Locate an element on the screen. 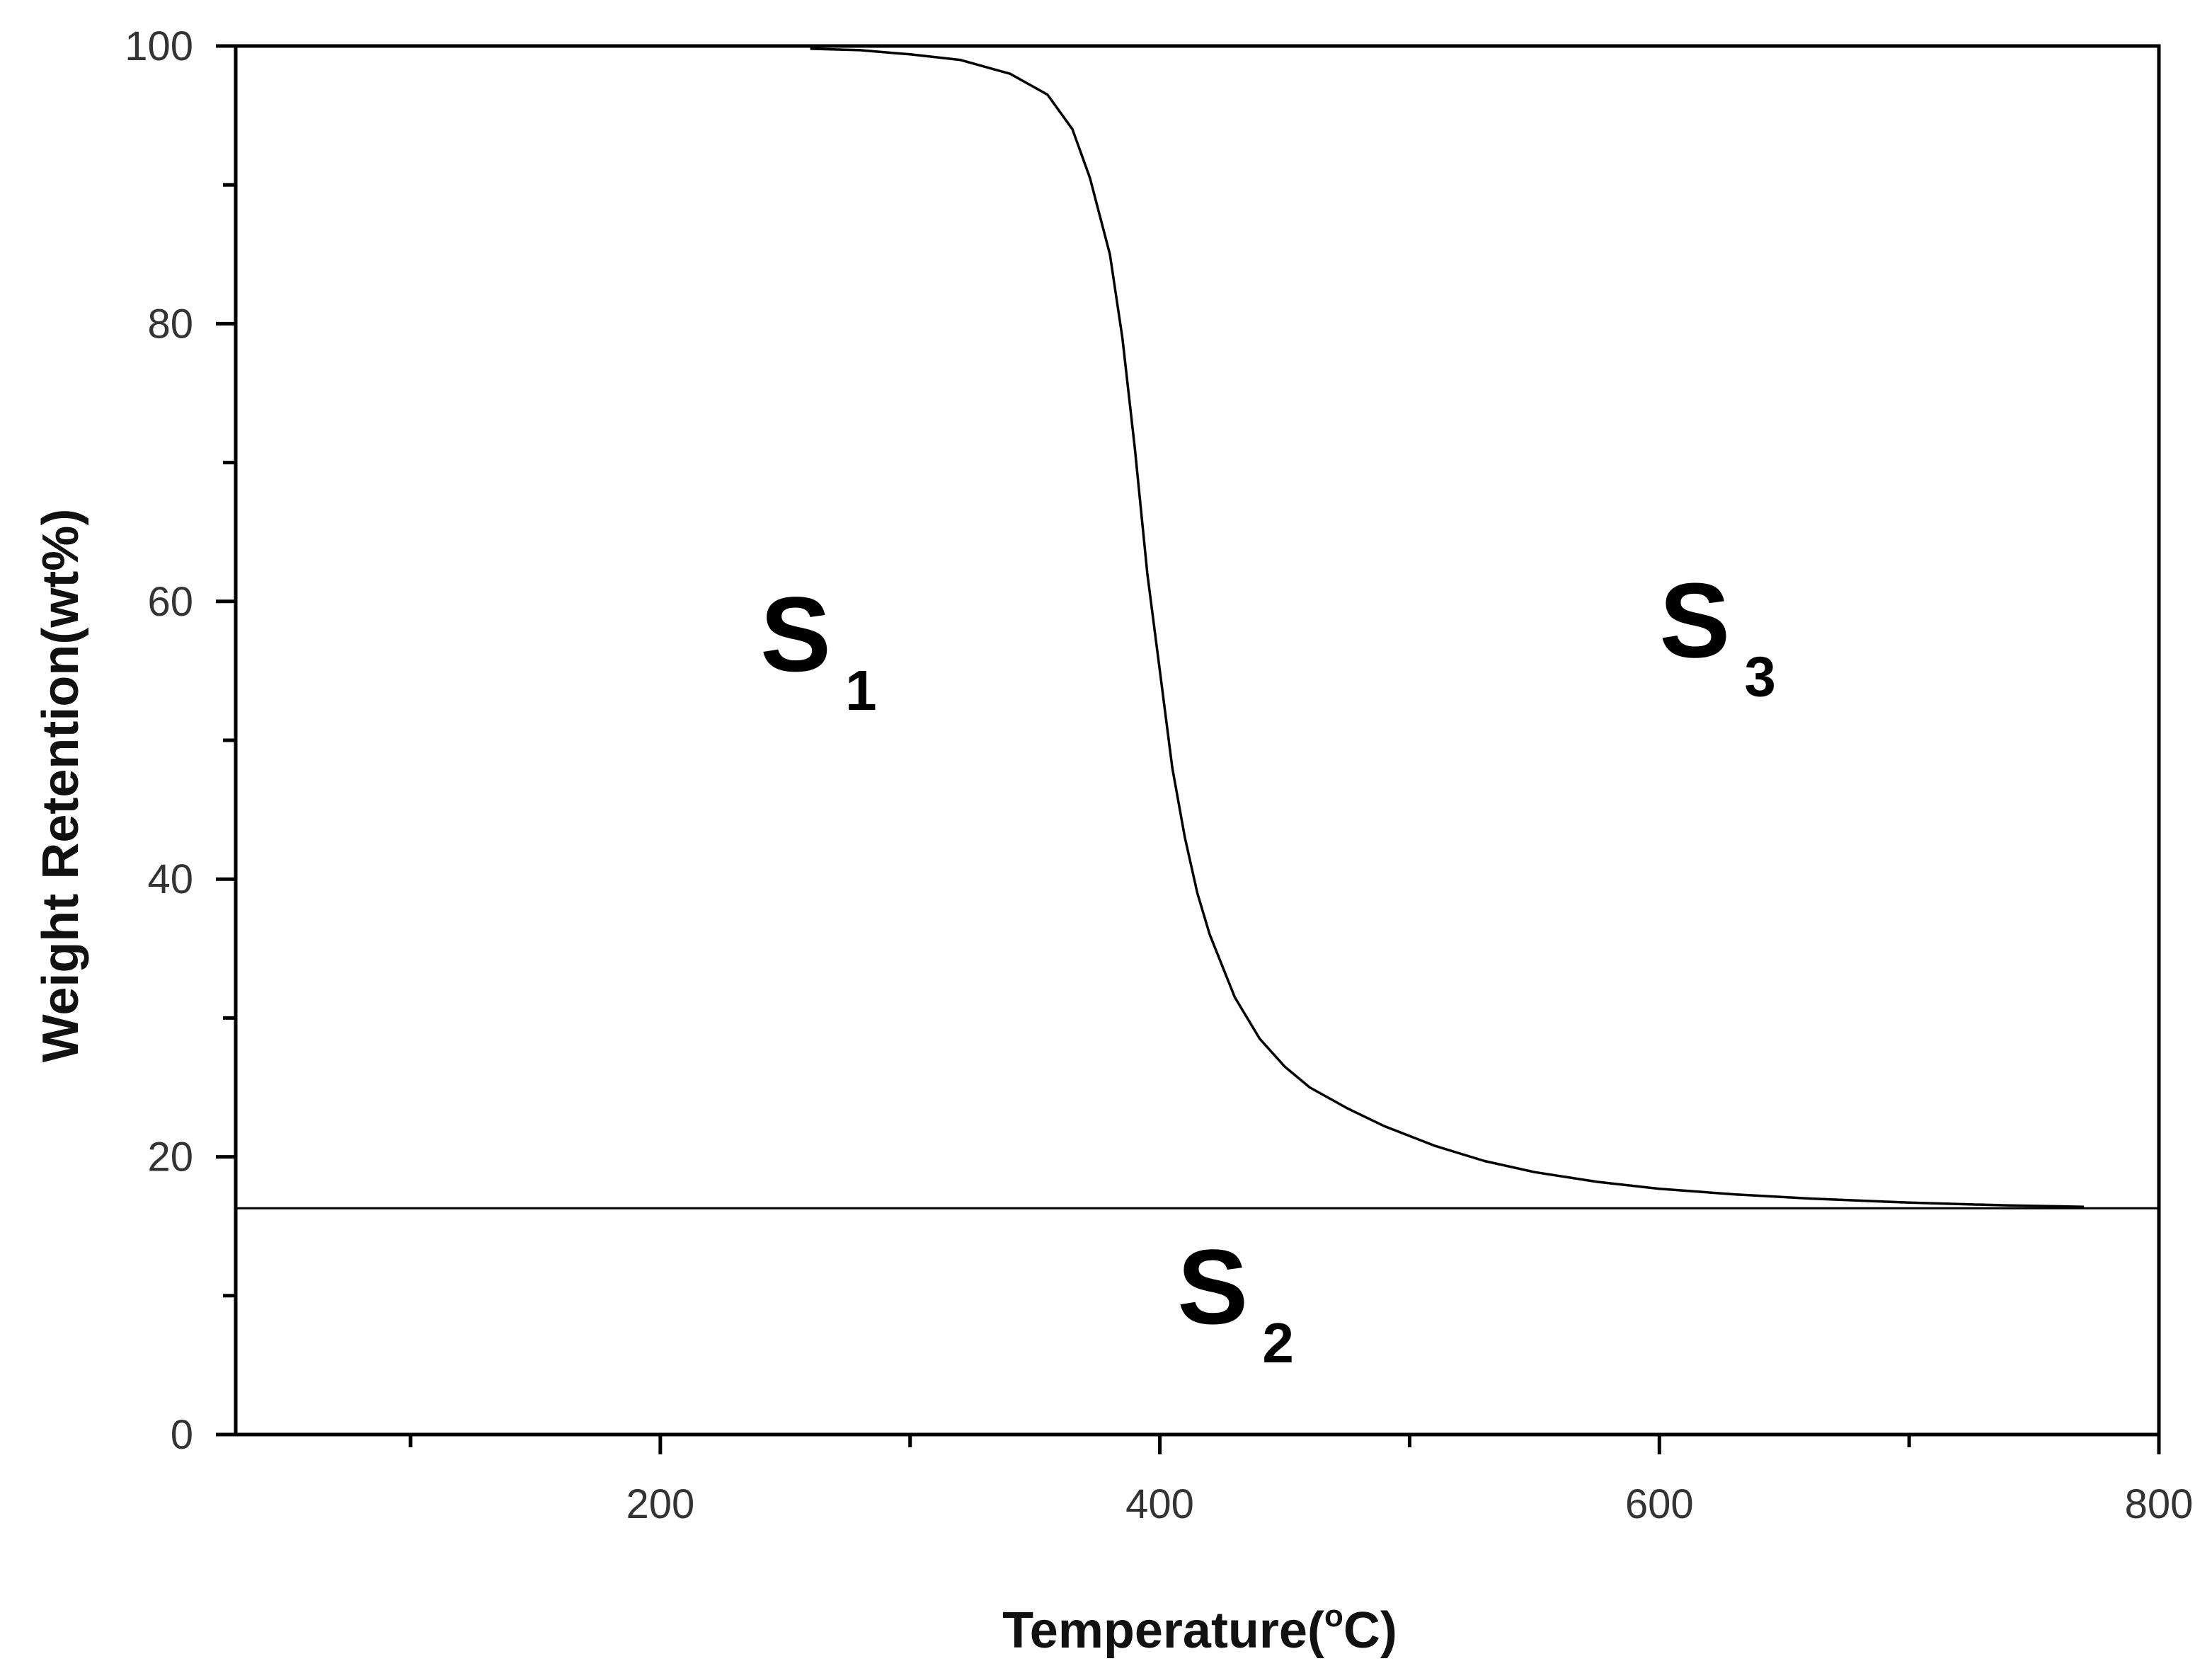 The height and width of the screenshot is (1678, 2212). y-tick-label: 80 is located at coordinates (170, 324).